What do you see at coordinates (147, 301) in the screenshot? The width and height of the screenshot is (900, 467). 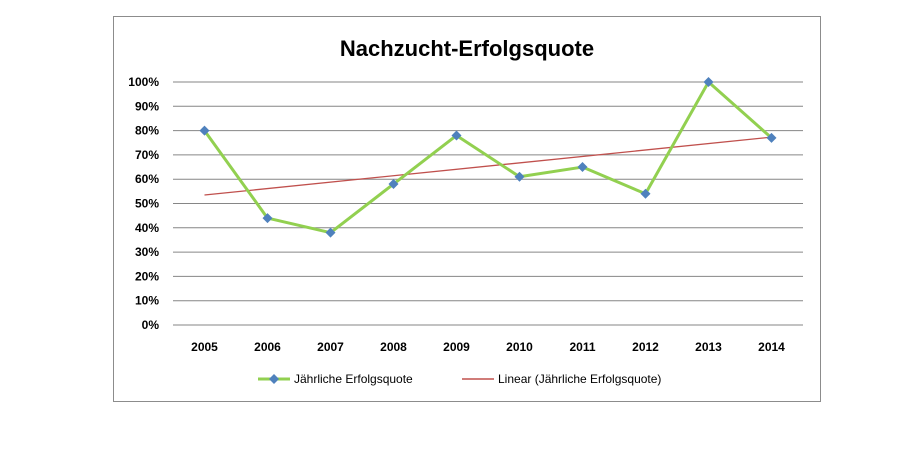 I see `y-tick-label: 10%` at bounding box center [147, 301].